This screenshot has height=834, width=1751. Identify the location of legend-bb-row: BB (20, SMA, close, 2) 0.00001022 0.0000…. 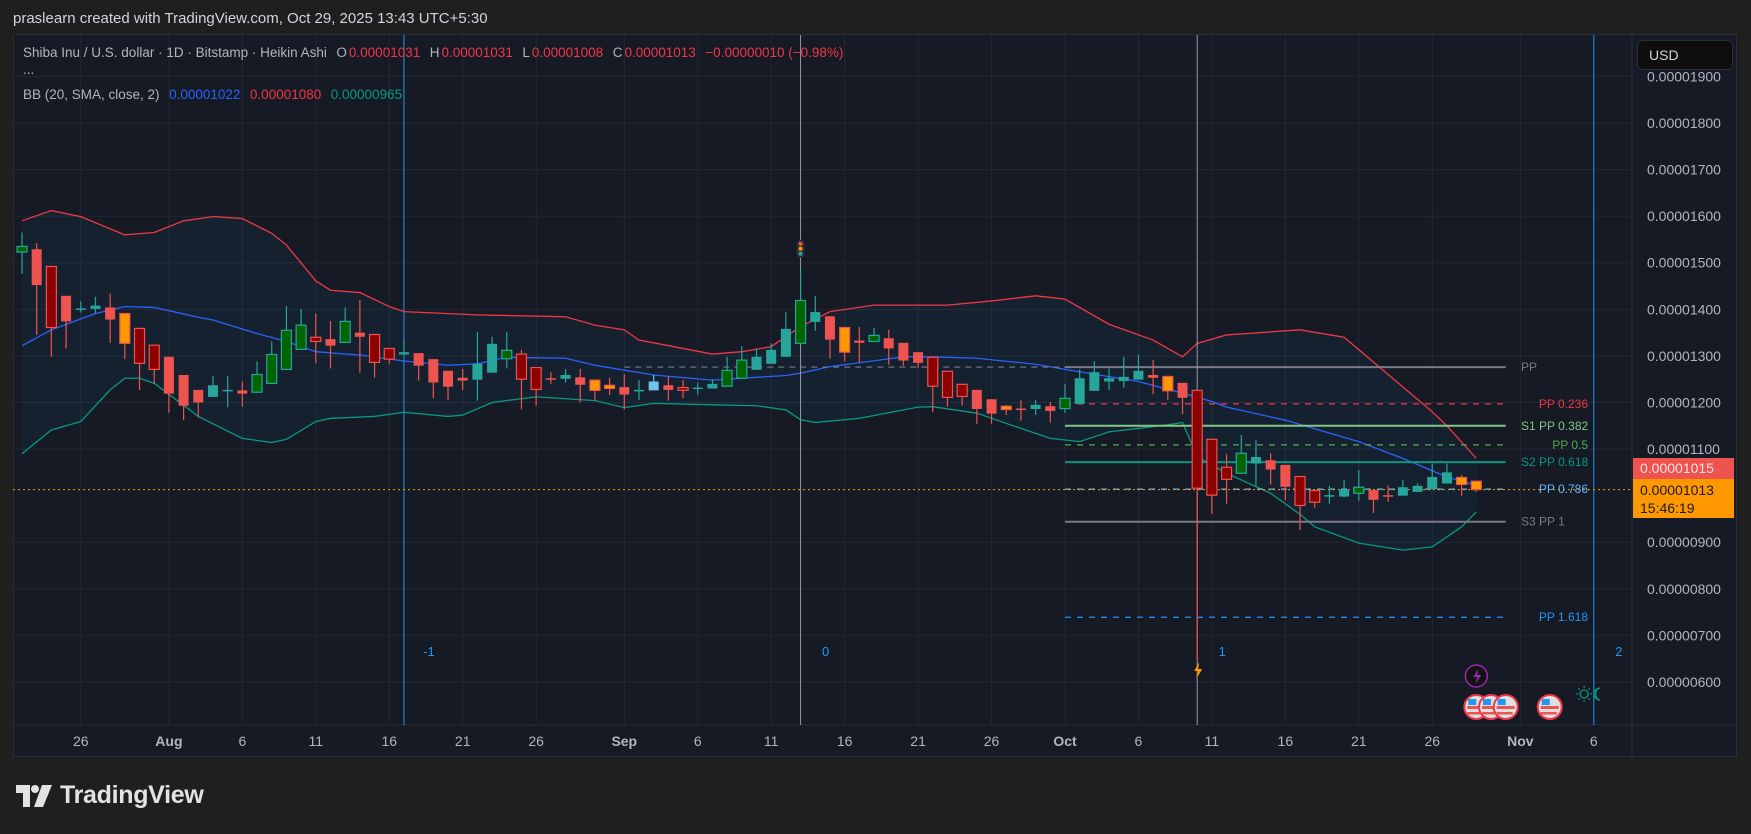
(213, 94).